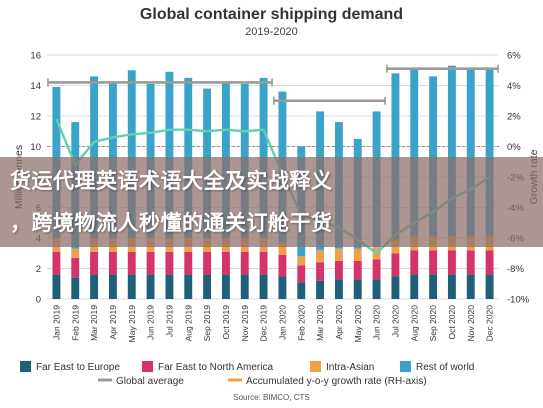 This screenshot has height=408, width=543. Describe the element at coordinates (452, 322) in the screenshot. I see `x-tick-label: Oct 2020` at that location.